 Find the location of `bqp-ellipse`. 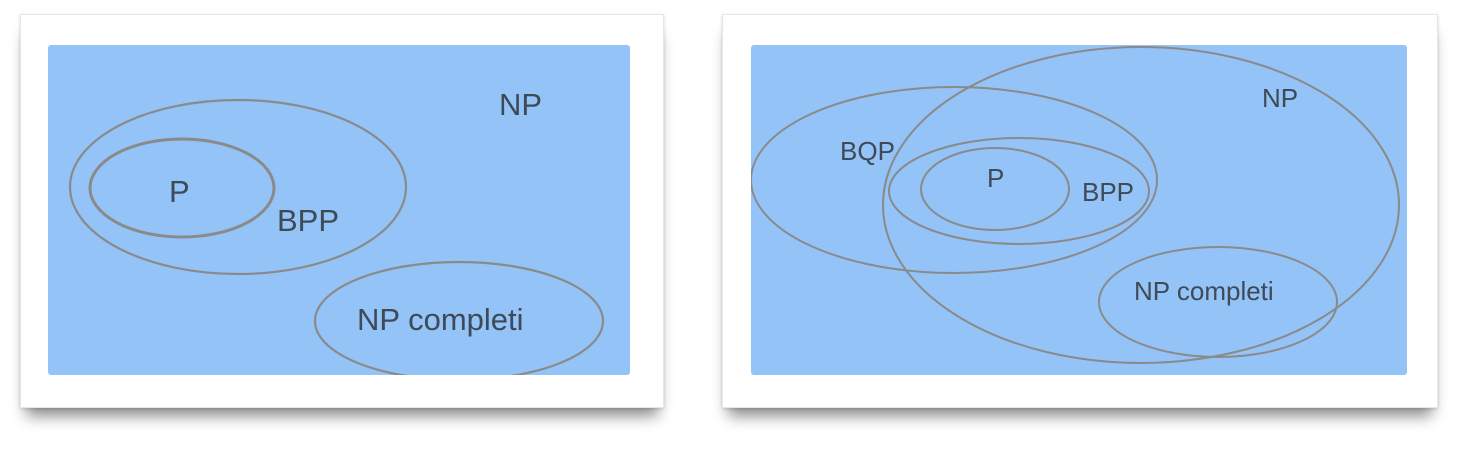

bqp-ellipse is located at coordinates (954, 180).